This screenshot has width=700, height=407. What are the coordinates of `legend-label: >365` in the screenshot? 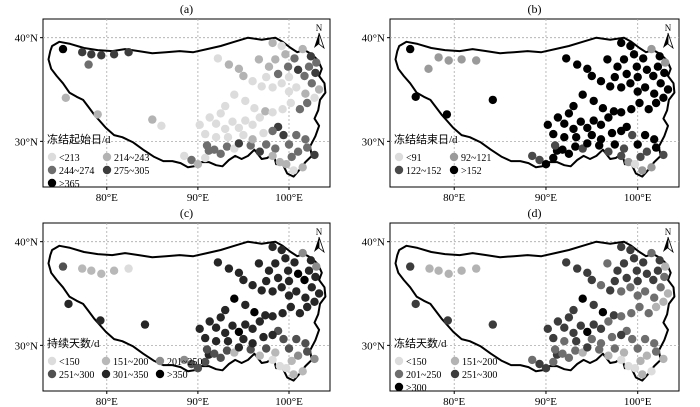 It's located at (69, 184).